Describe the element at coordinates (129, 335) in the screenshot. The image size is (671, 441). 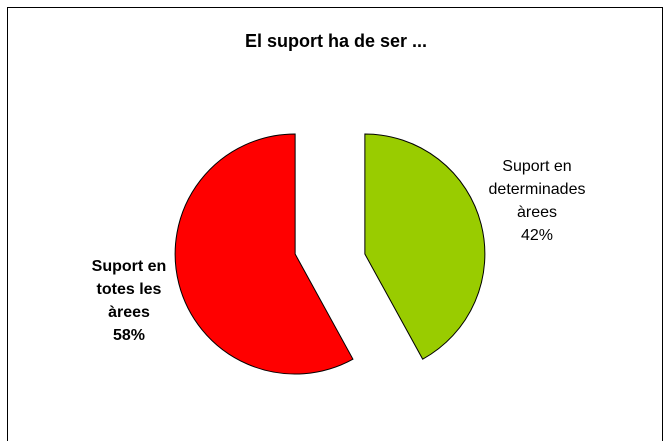
I see `slice-label-line: 58%` at that location.